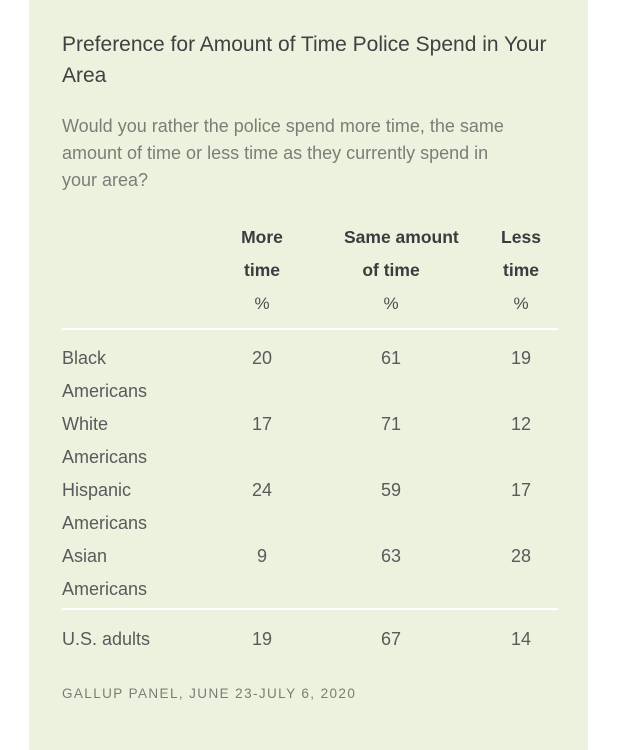 This screenshot has height=750, width=617. I want to click on row-label: Black Americans, so click(121, 375).